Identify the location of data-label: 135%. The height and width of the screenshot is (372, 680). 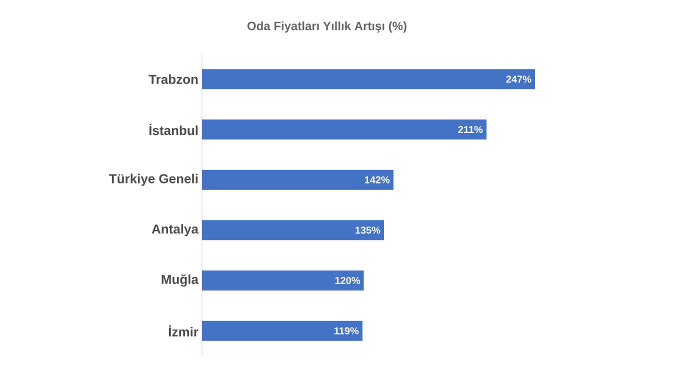
(368, 230).